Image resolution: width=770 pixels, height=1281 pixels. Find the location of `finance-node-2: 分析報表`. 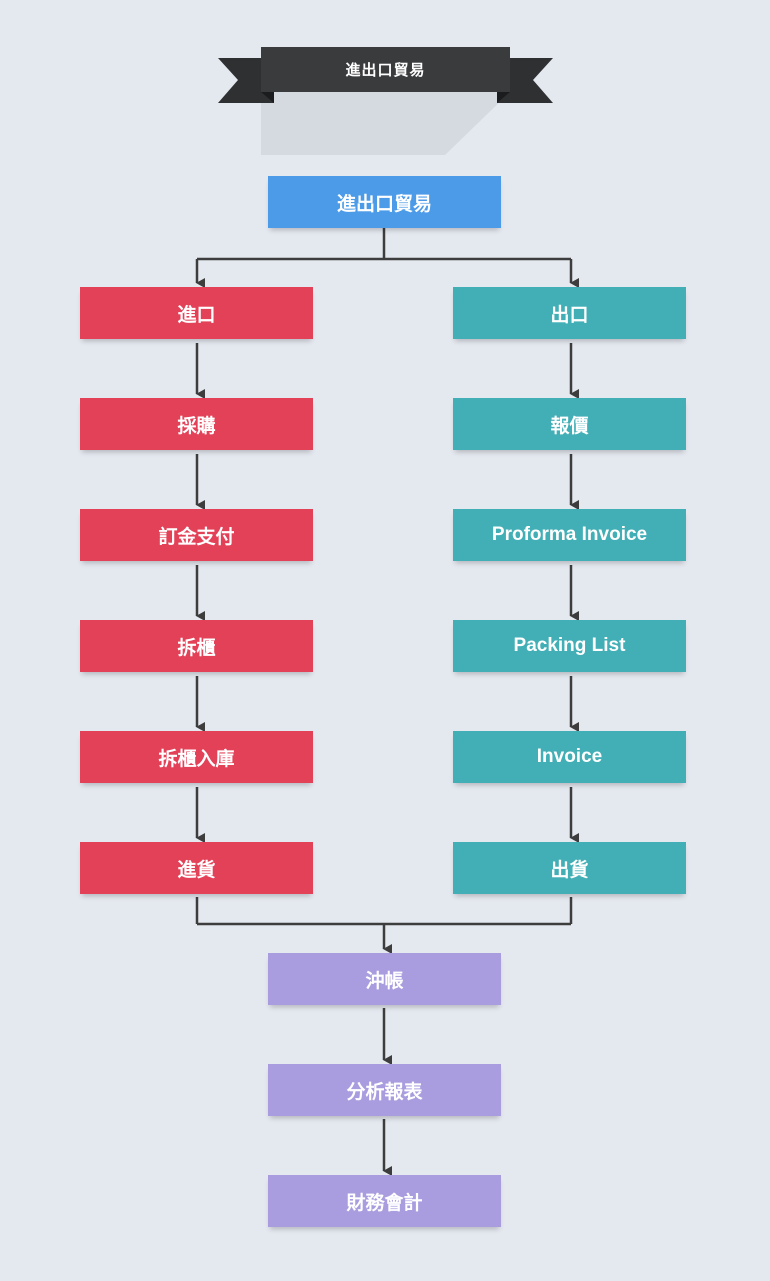

finance-node-2: 分析報表 is located at coordinates (384, 1090).